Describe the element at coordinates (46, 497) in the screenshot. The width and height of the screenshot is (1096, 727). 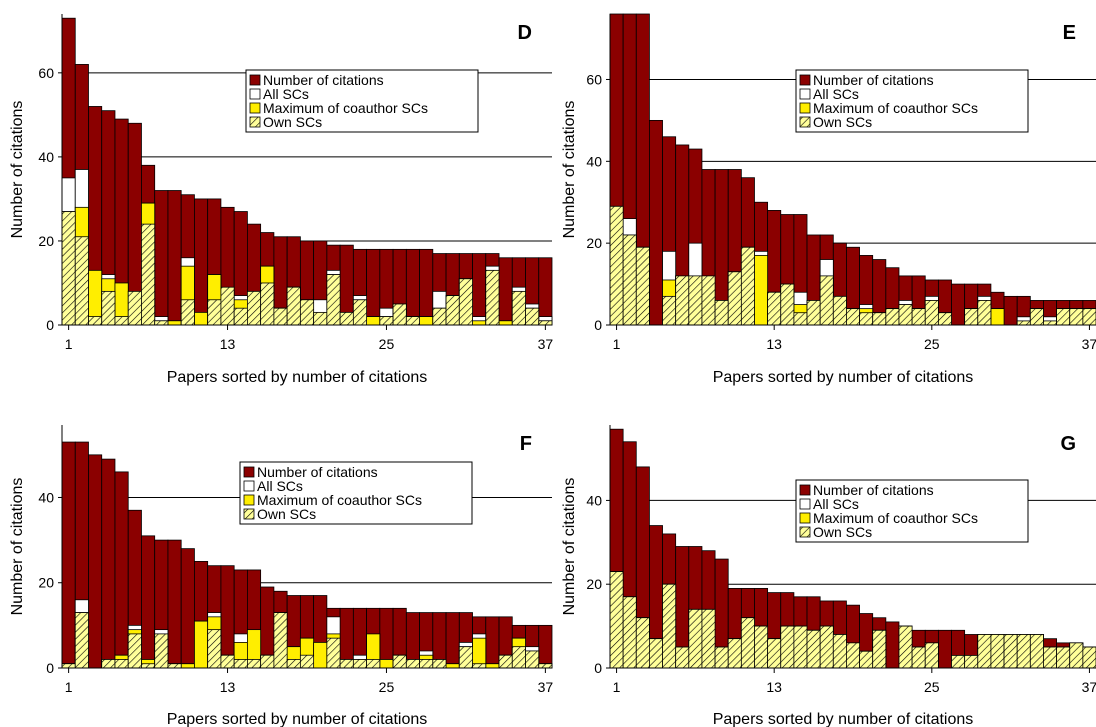
I see `y-tick-label: 40` at that location.